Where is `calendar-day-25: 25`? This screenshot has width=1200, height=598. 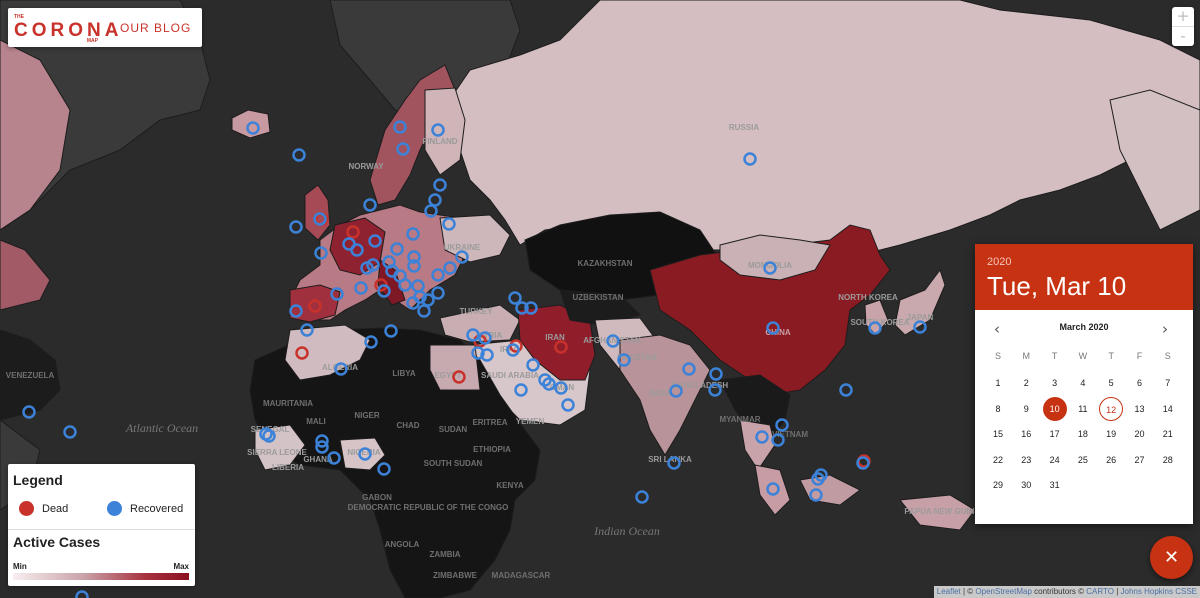 calendar-day-25: 25 is located at coordinates (1082, 459).